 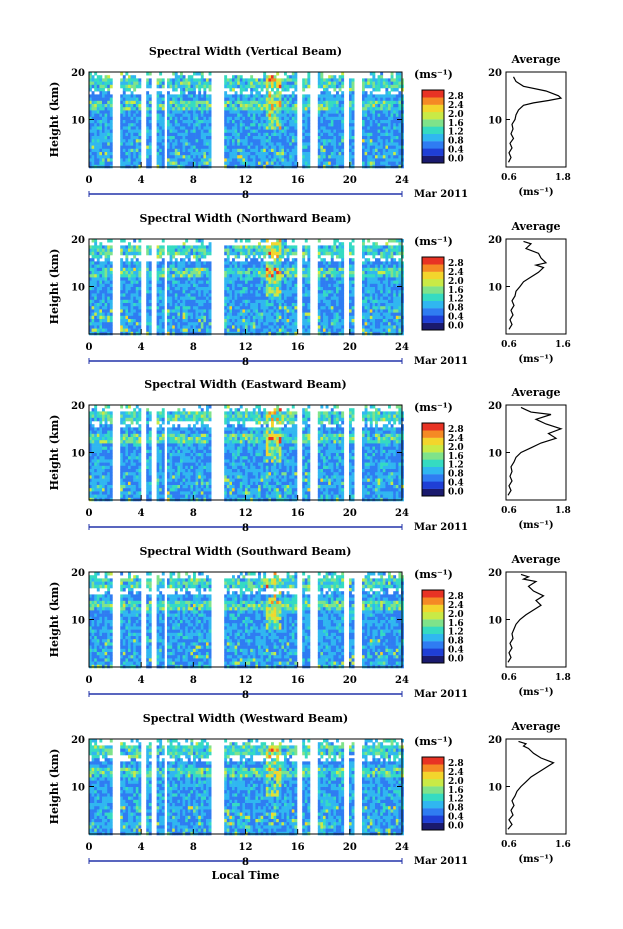 What do you see at coordinates (433, 74) in the screenshot?
I see `colorbar-unit: (ms⁻¹)` at bounding box center [433, 74].